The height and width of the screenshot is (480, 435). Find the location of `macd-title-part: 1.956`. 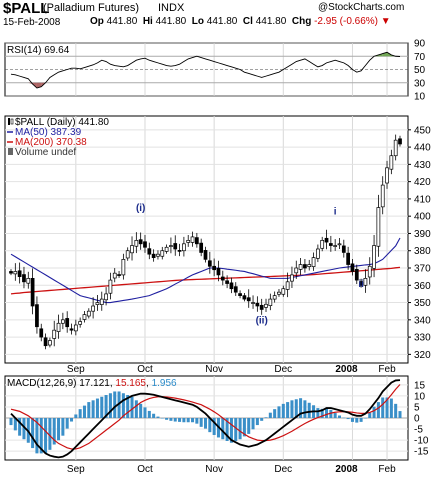

macd-title-part: 1.956 is located at coordinates (164, 383).